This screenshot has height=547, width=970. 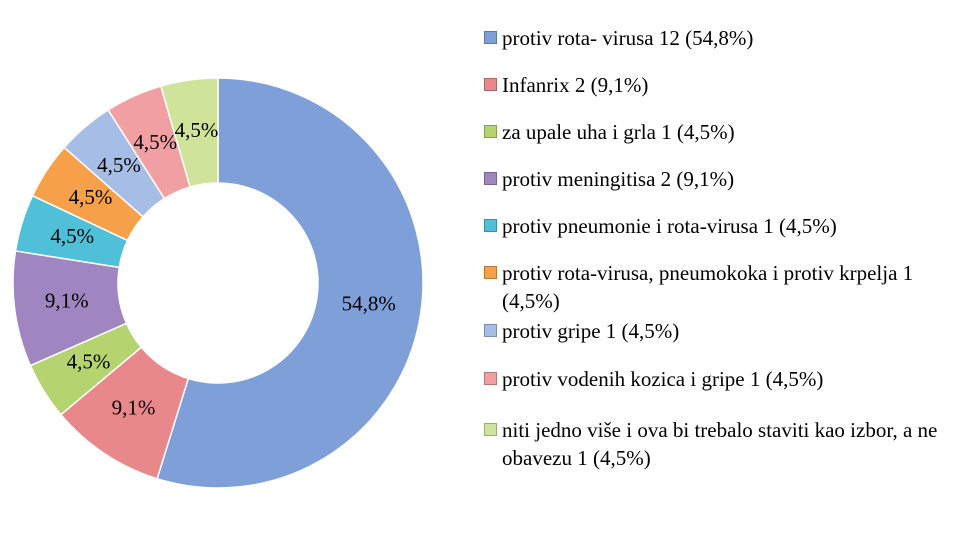 I want to click on legend-item: protiv meningitisa 2 (9,1%), so click(x=722, y=179).